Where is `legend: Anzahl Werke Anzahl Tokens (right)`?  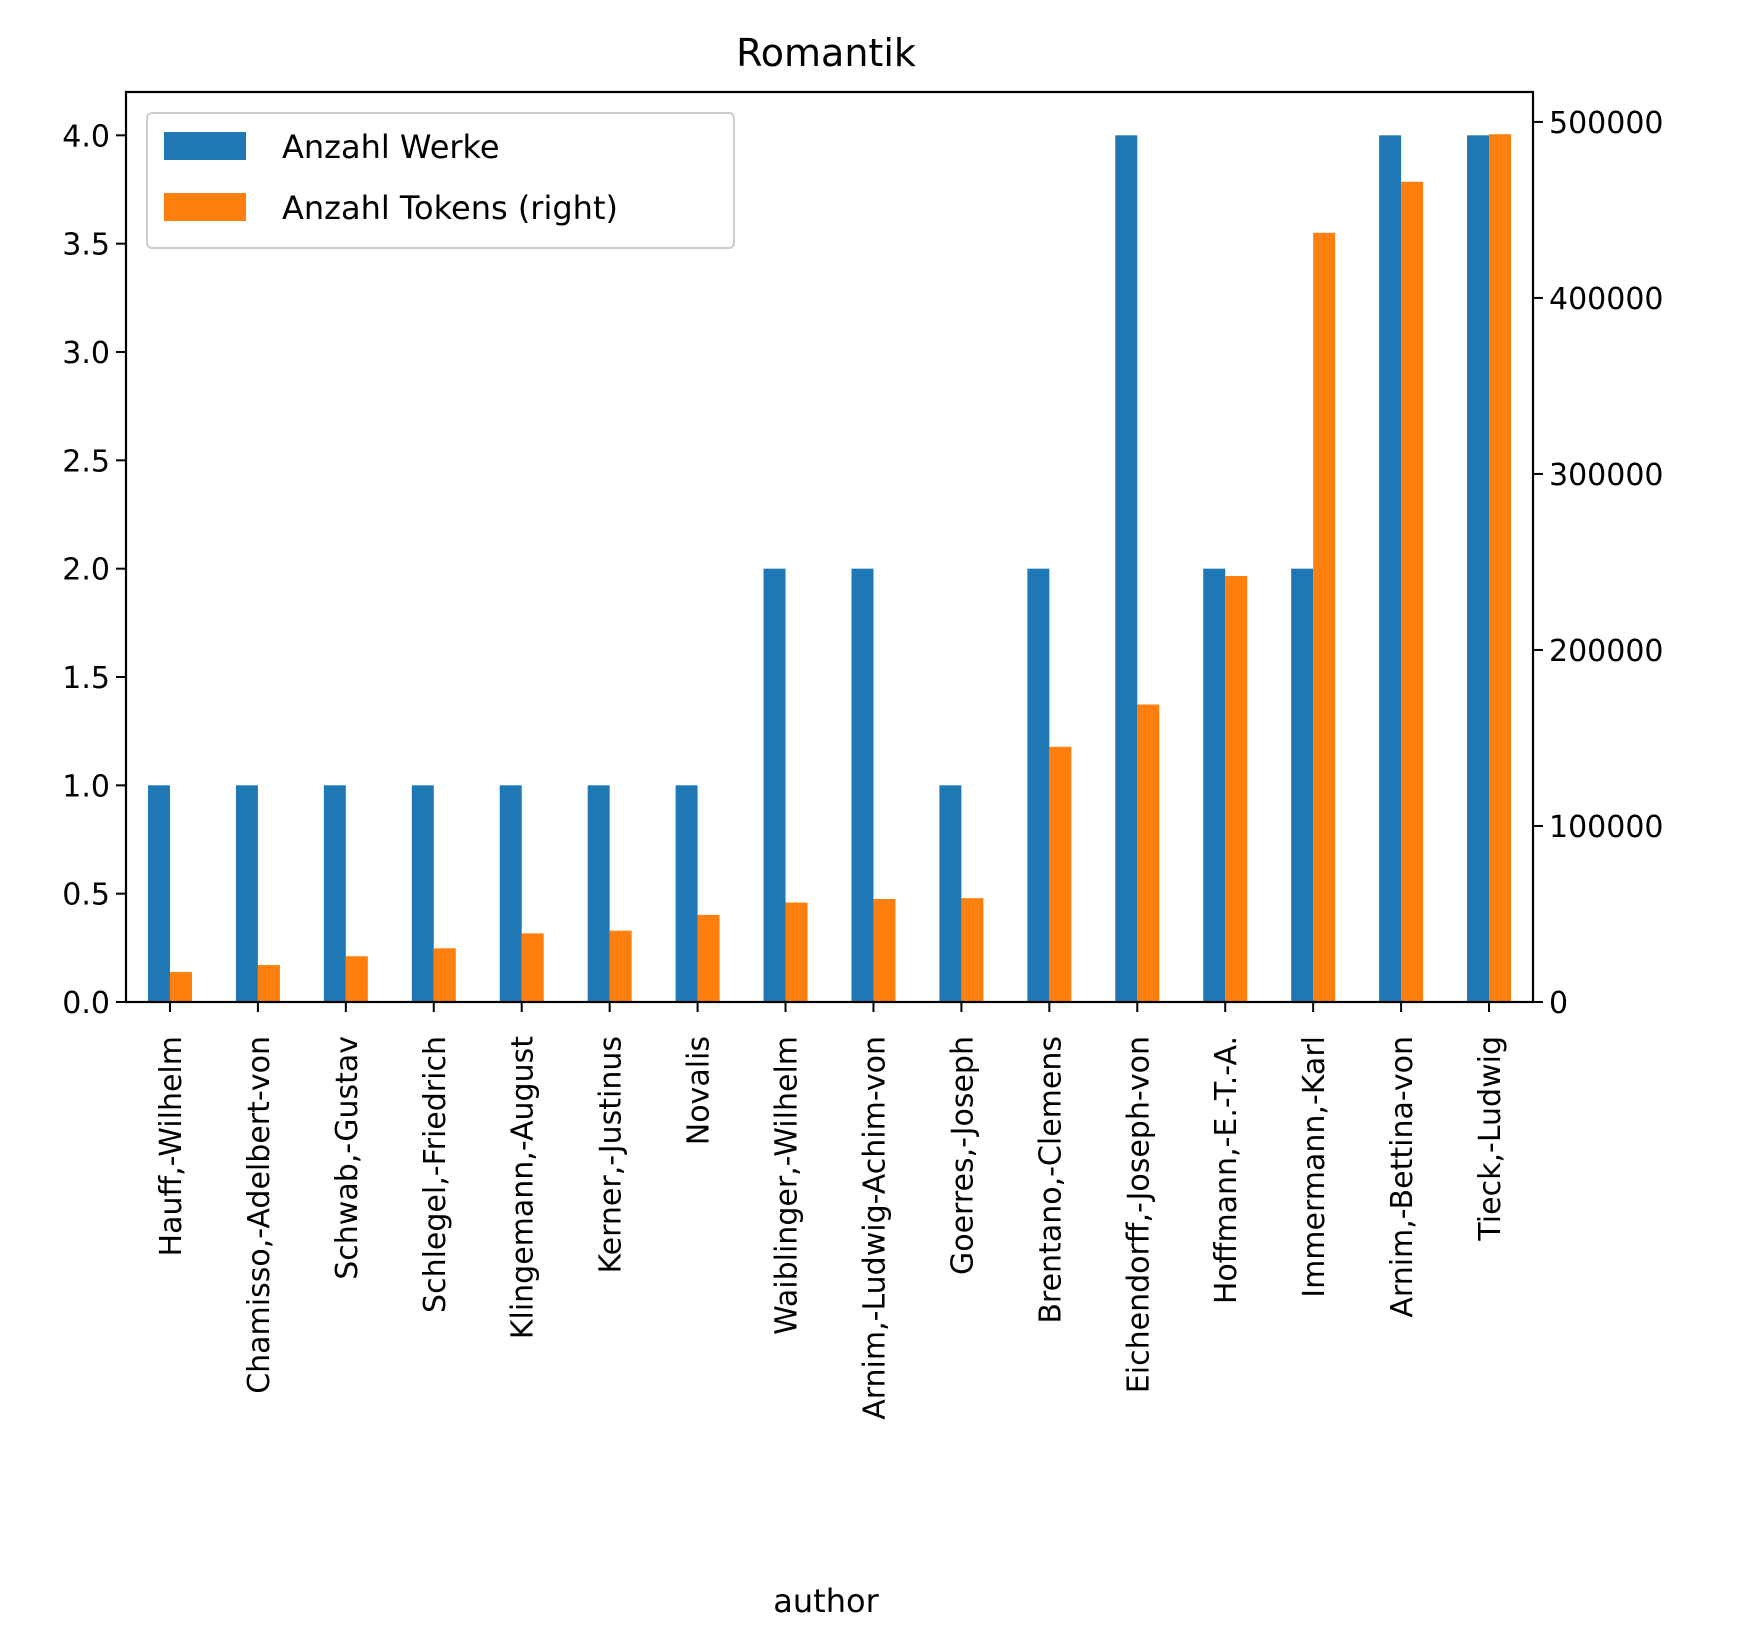
legend: Anzahl Werke Anzahl Tokens (right) is located at coordinates (440, 180).